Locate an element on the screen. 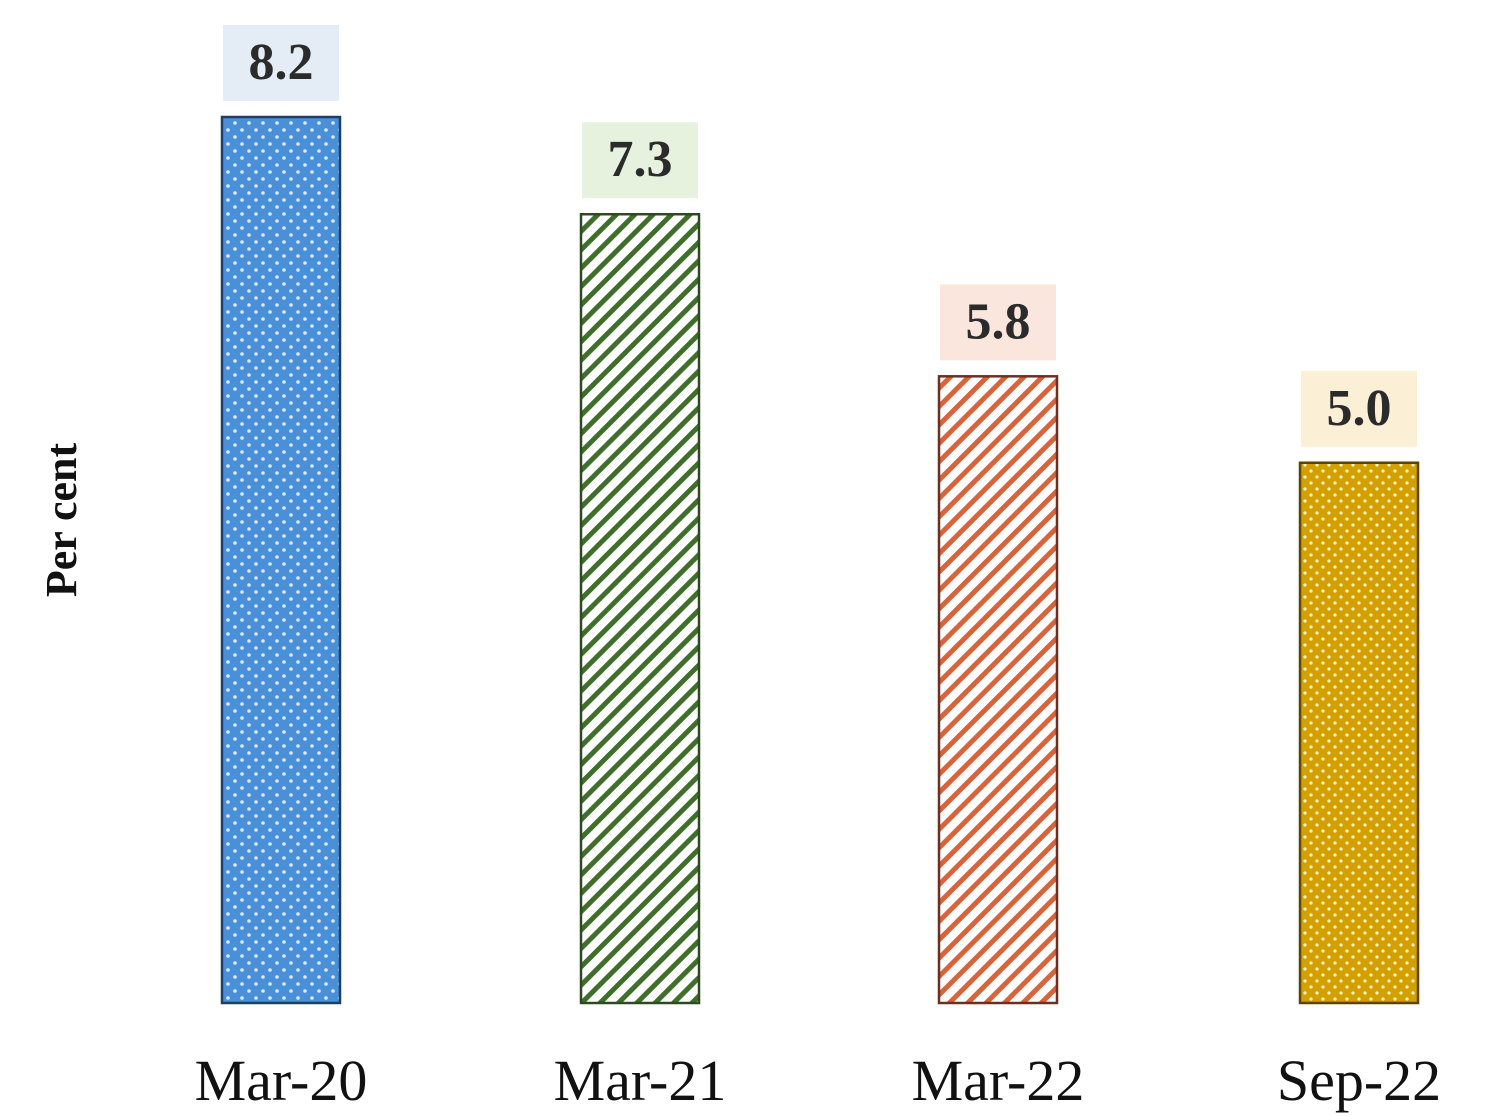  data-label: 8.2 is located at coordinates (281, 62).